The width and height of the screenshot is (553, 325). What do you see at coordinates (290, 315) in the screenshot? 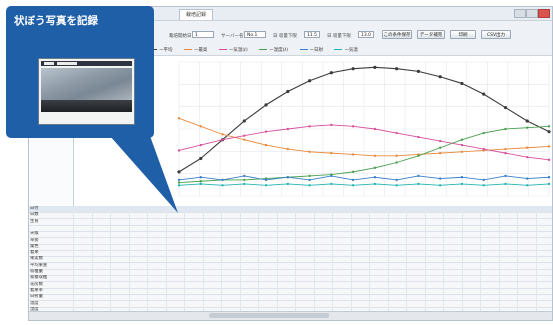
I see `horizontal-scrollbar` at bounding box center [290, 315].